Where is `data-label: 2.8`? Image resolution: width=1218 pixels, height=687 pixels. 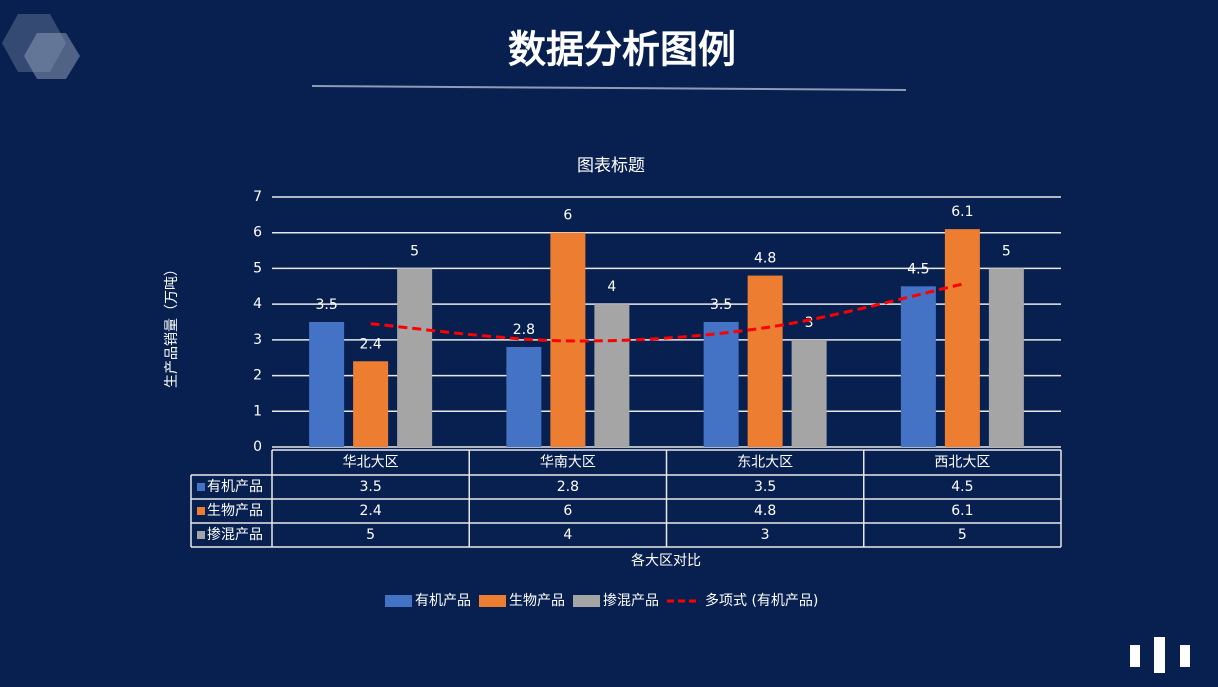
data-label: 2.8 is located at coordinates (524, 330).